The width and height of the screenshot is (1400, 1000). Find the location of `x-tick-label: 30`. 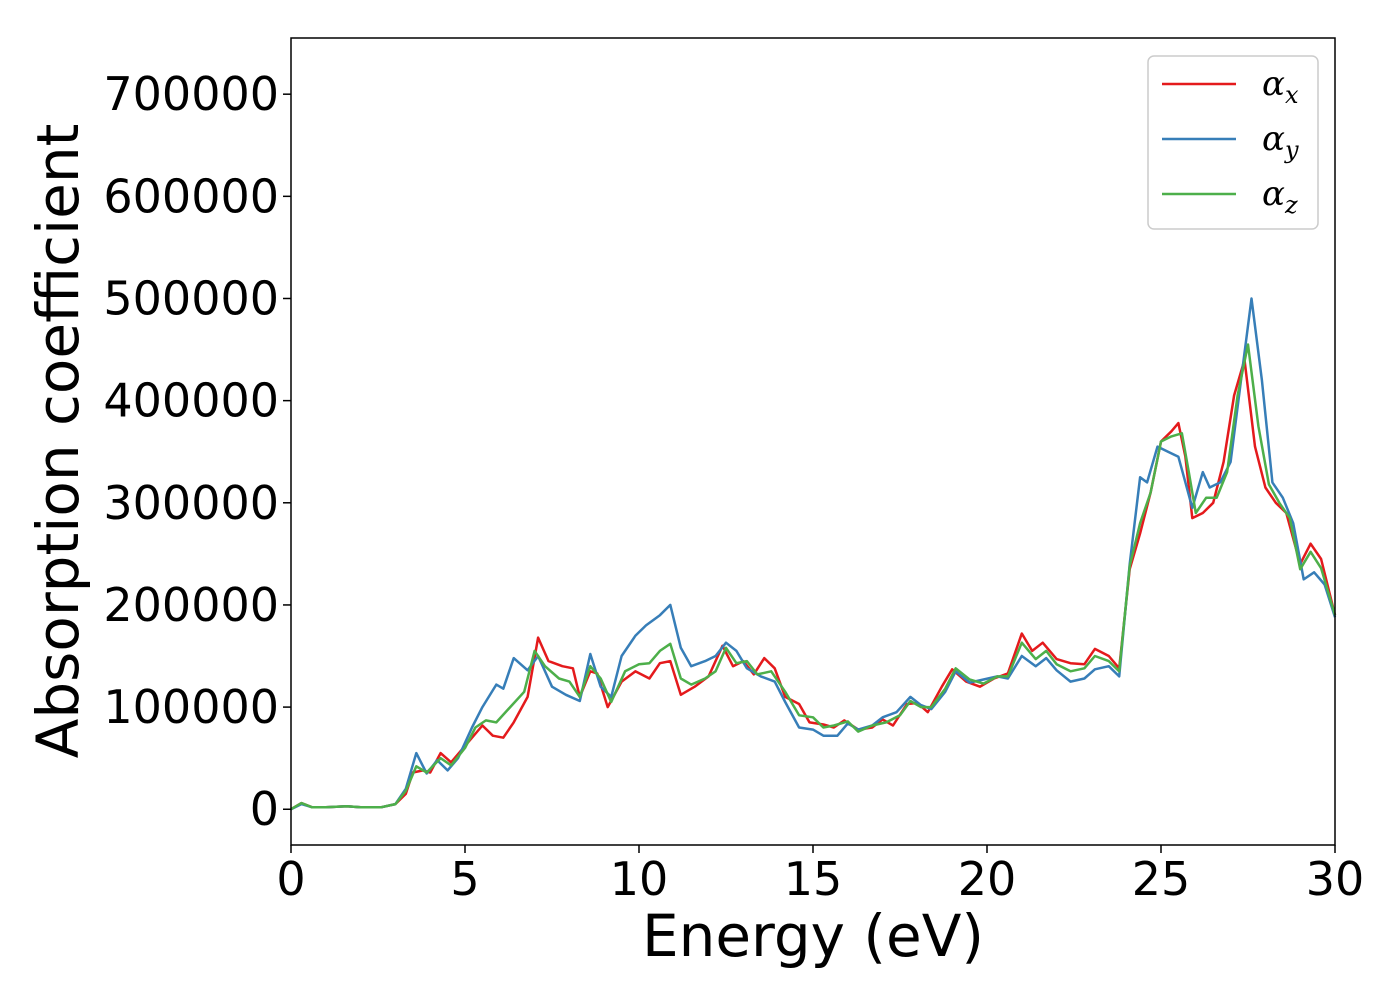

x-tick-label: 30 is located at coordinates (1335, 879).